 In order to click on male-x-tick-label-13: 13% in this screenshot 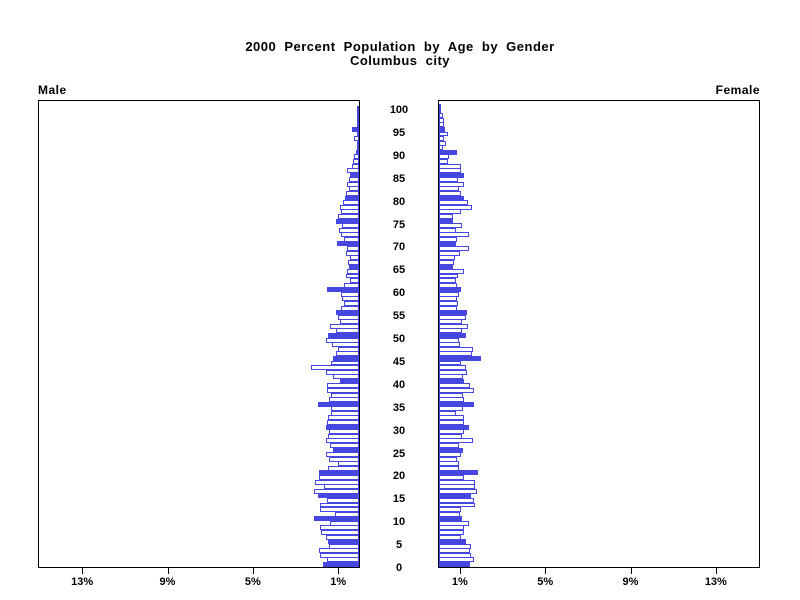, I will do `click(82, 582)`.